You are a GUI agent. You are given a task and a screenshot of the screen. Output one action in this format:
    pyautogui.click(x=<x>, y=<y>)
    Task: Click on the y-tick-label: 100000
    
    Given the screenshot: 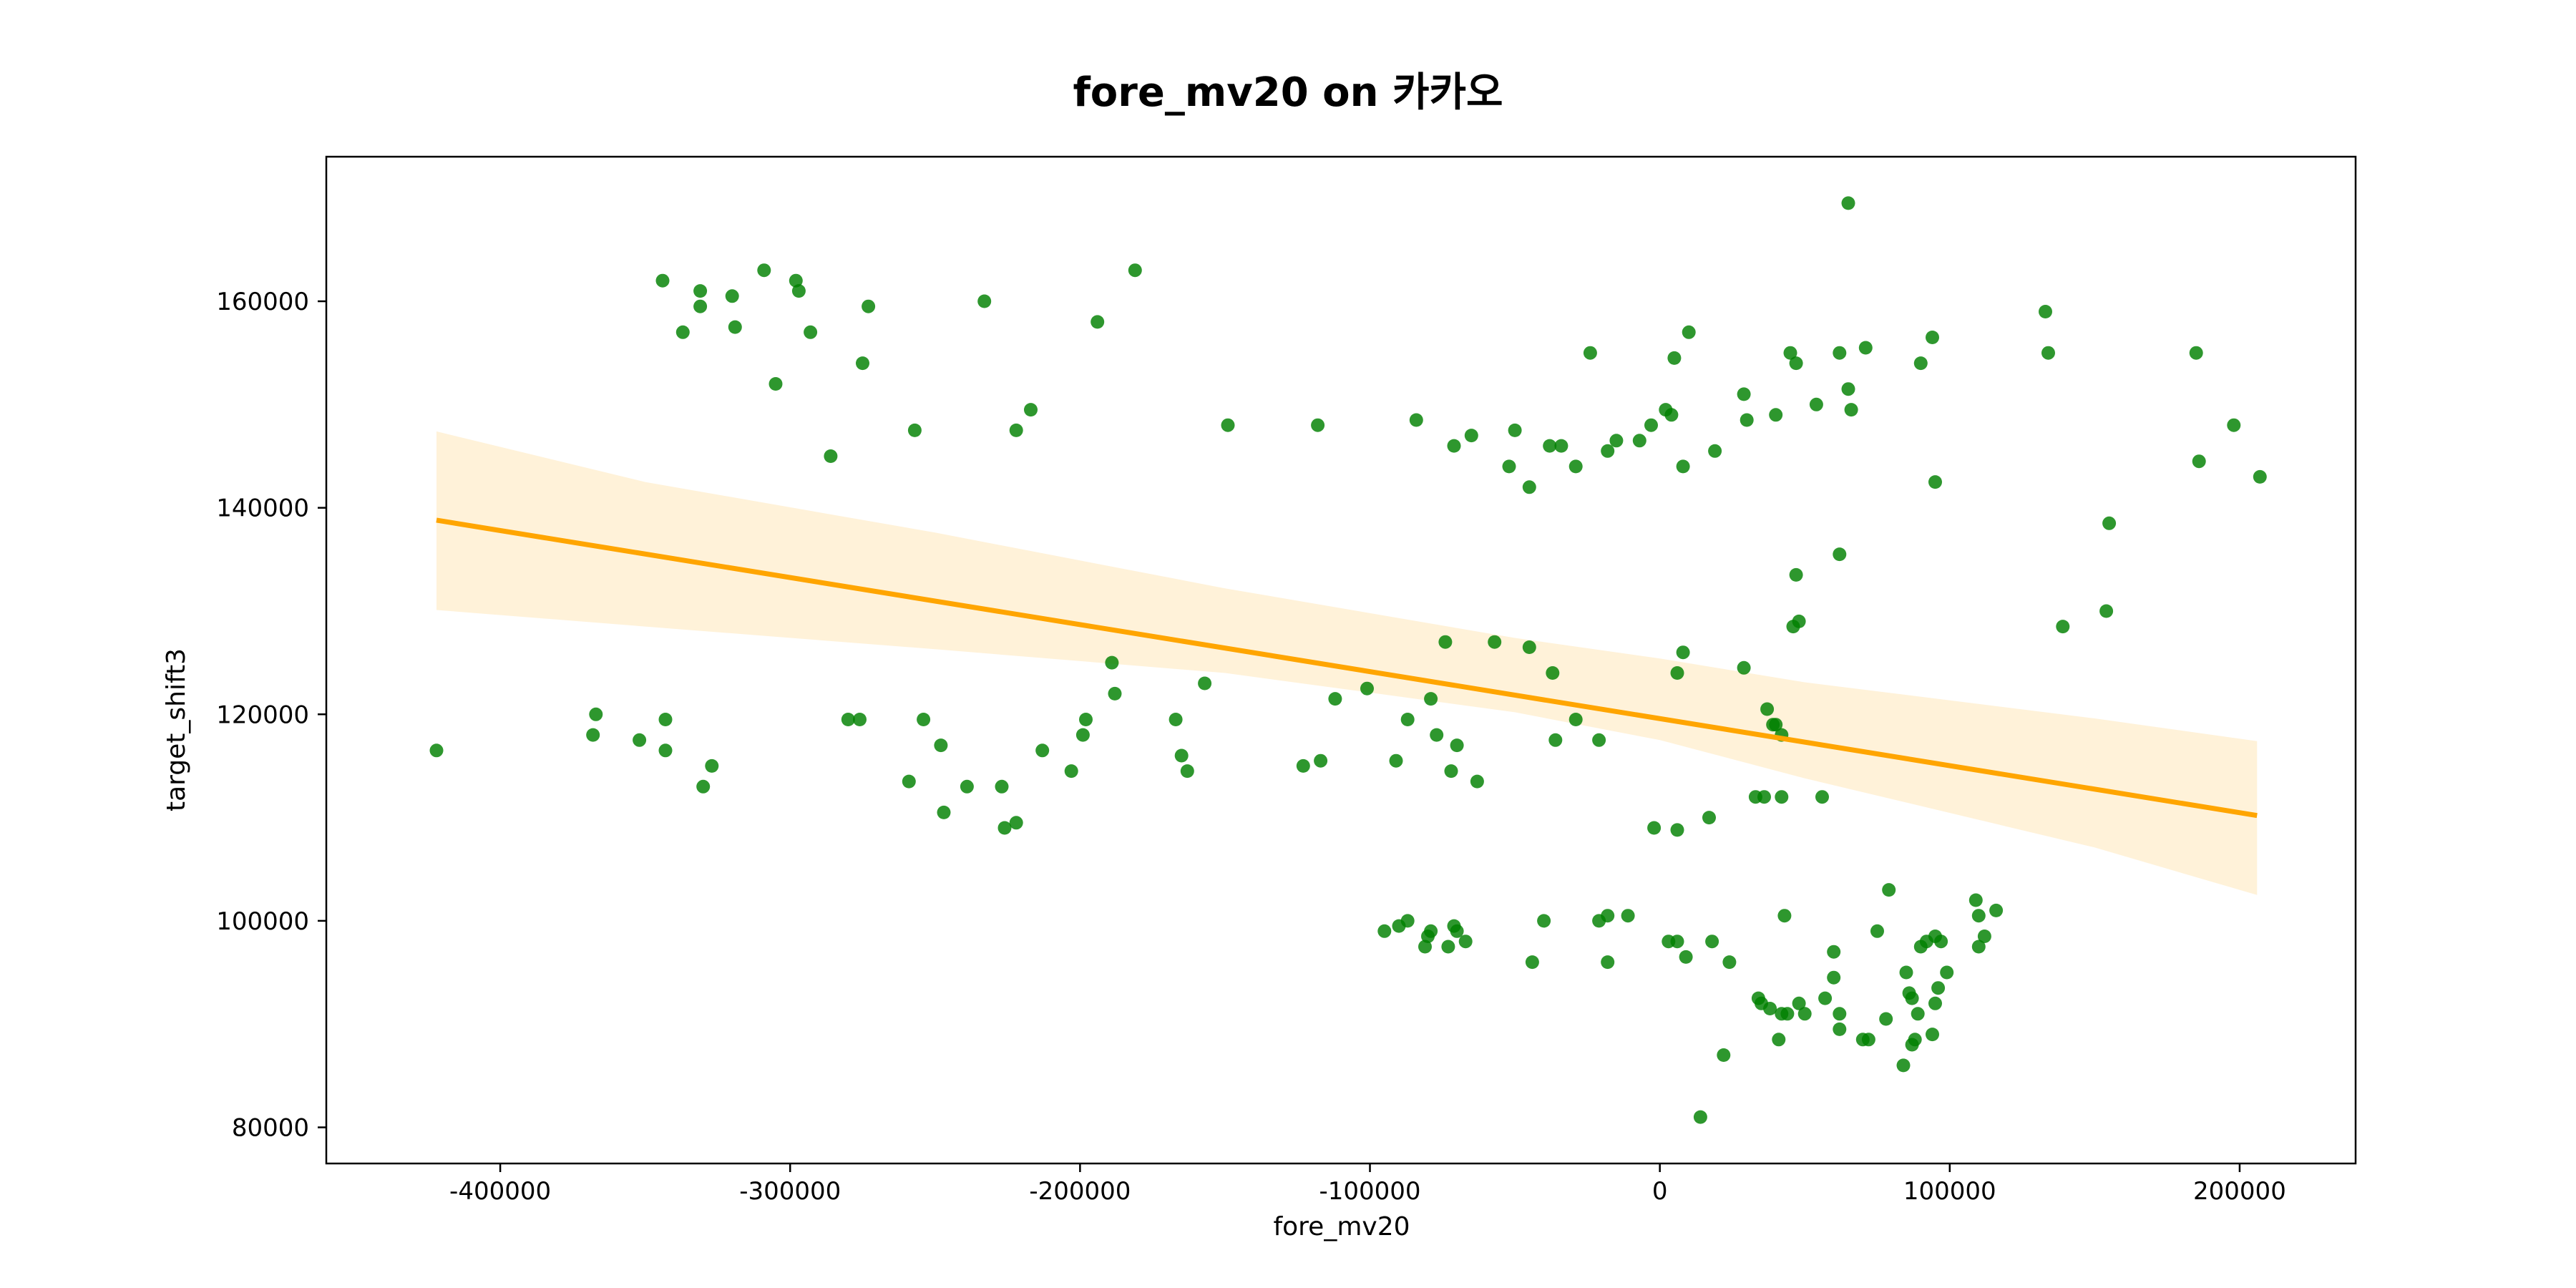 What is the action you would take?
    pyautogui.click(x=262, y=921)
    